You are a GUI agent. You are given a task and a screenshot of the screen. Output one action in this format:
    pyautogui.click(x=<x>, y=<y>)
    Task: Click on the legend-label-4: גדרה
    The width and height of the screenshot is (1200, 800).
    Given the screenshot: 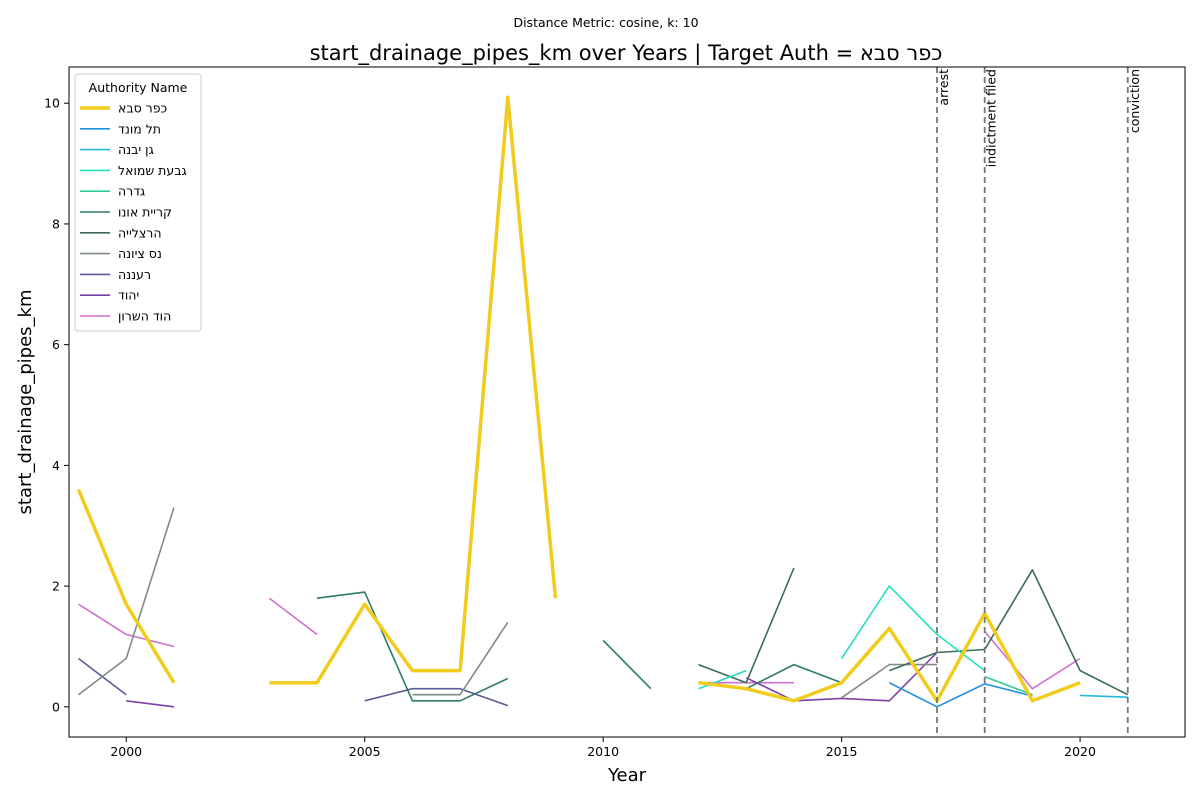 What is the action you would take?
    pyautogui.click(x=131, y=191)
    